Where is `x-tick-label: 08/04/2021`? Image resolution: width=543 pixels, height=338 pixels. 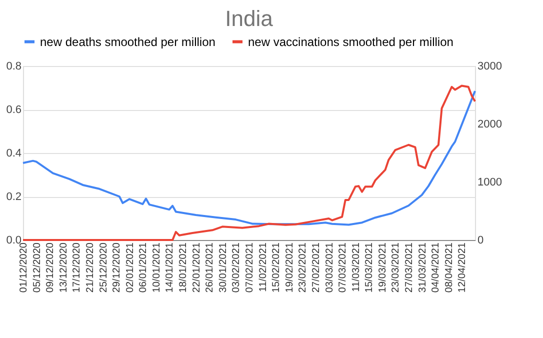
x-tick-label: 08/04/2021 is located at coordinates (449, 267).